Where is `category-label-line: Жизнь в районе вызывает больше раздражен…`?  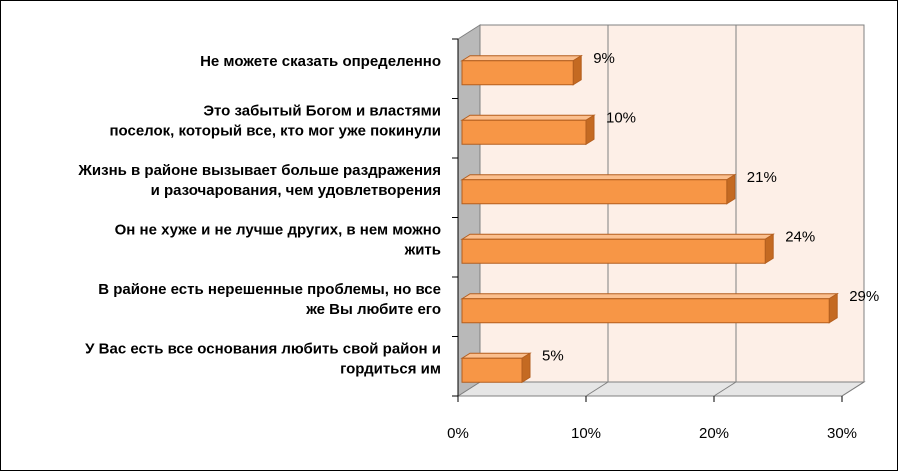 category-label-line: Жизнь в районе вызывает больше раздражен… is located at coordinates (259, 170).